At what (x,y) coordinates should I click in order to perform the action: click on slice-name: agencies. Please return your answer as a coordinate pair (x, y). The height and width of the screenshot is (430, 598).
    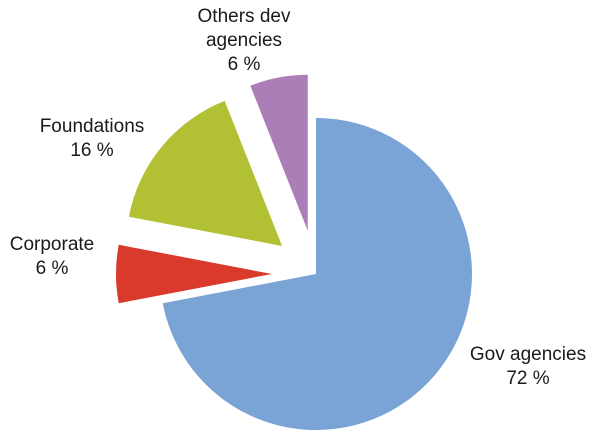
    Looking at the image, I should click on (244, 40).